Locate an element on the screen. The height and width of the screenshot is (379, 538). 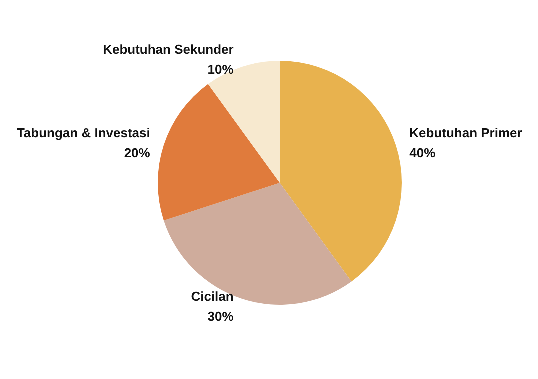
data-label: 10% is located at coordinates (221, 69).